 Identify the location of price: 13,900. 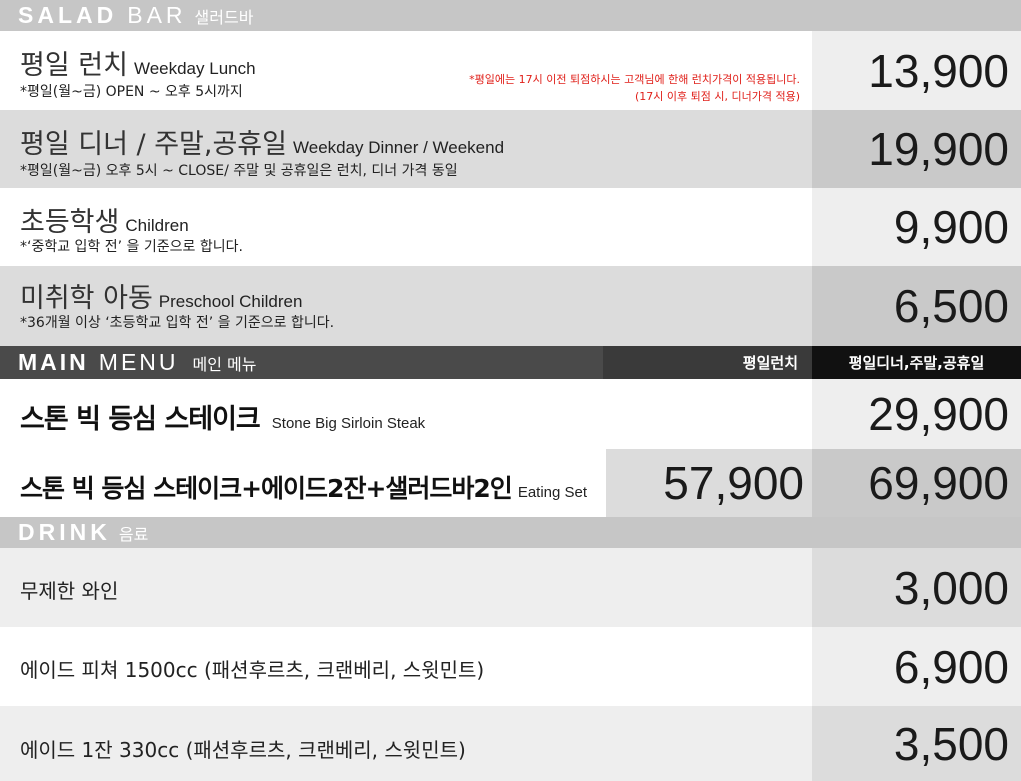
(916, 70).